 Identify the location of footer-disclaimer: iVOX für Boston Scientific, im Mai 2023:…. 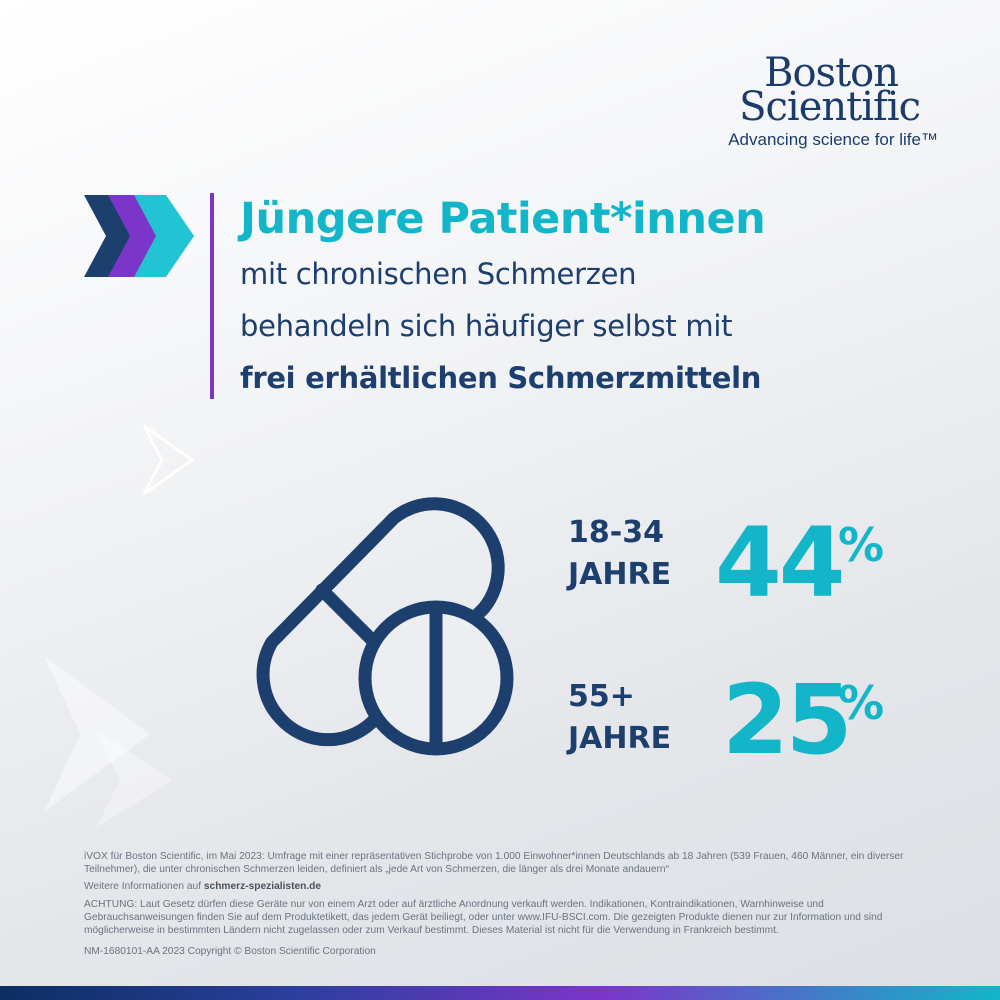
(499, 906).